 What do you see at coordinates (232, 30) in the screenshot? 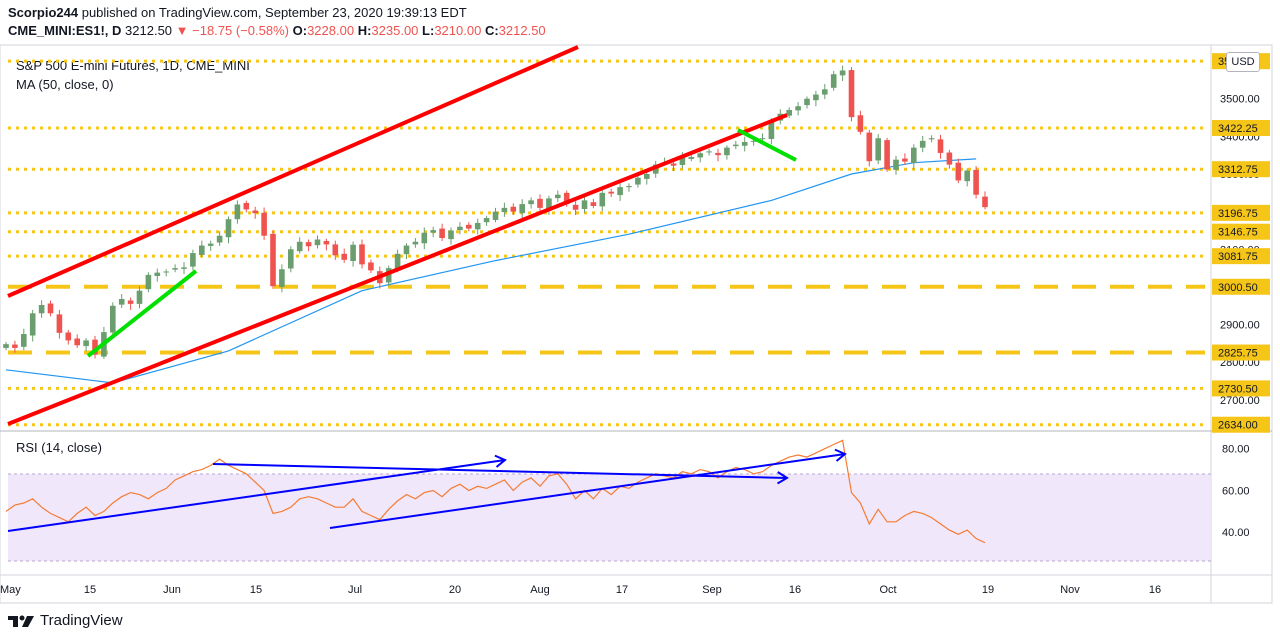
I see `price-change: ▼ −18.75 (−0.58%)` at bounding box center [232, 30].